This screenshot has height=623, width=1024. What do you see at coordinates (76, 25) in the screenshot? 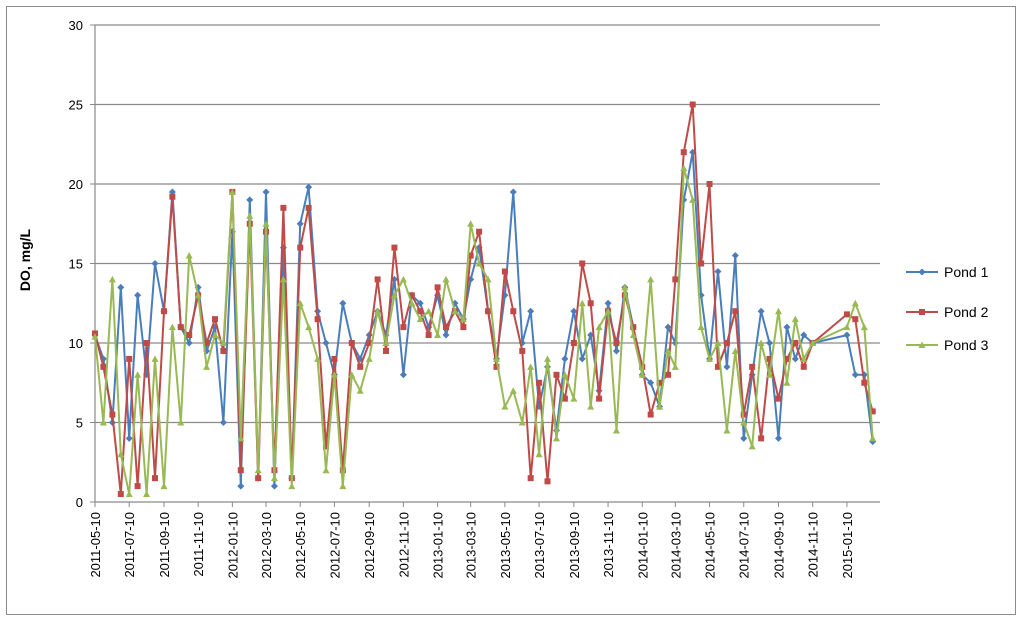
I see `y-tick-label: 30` at bounding box center [76, 25].